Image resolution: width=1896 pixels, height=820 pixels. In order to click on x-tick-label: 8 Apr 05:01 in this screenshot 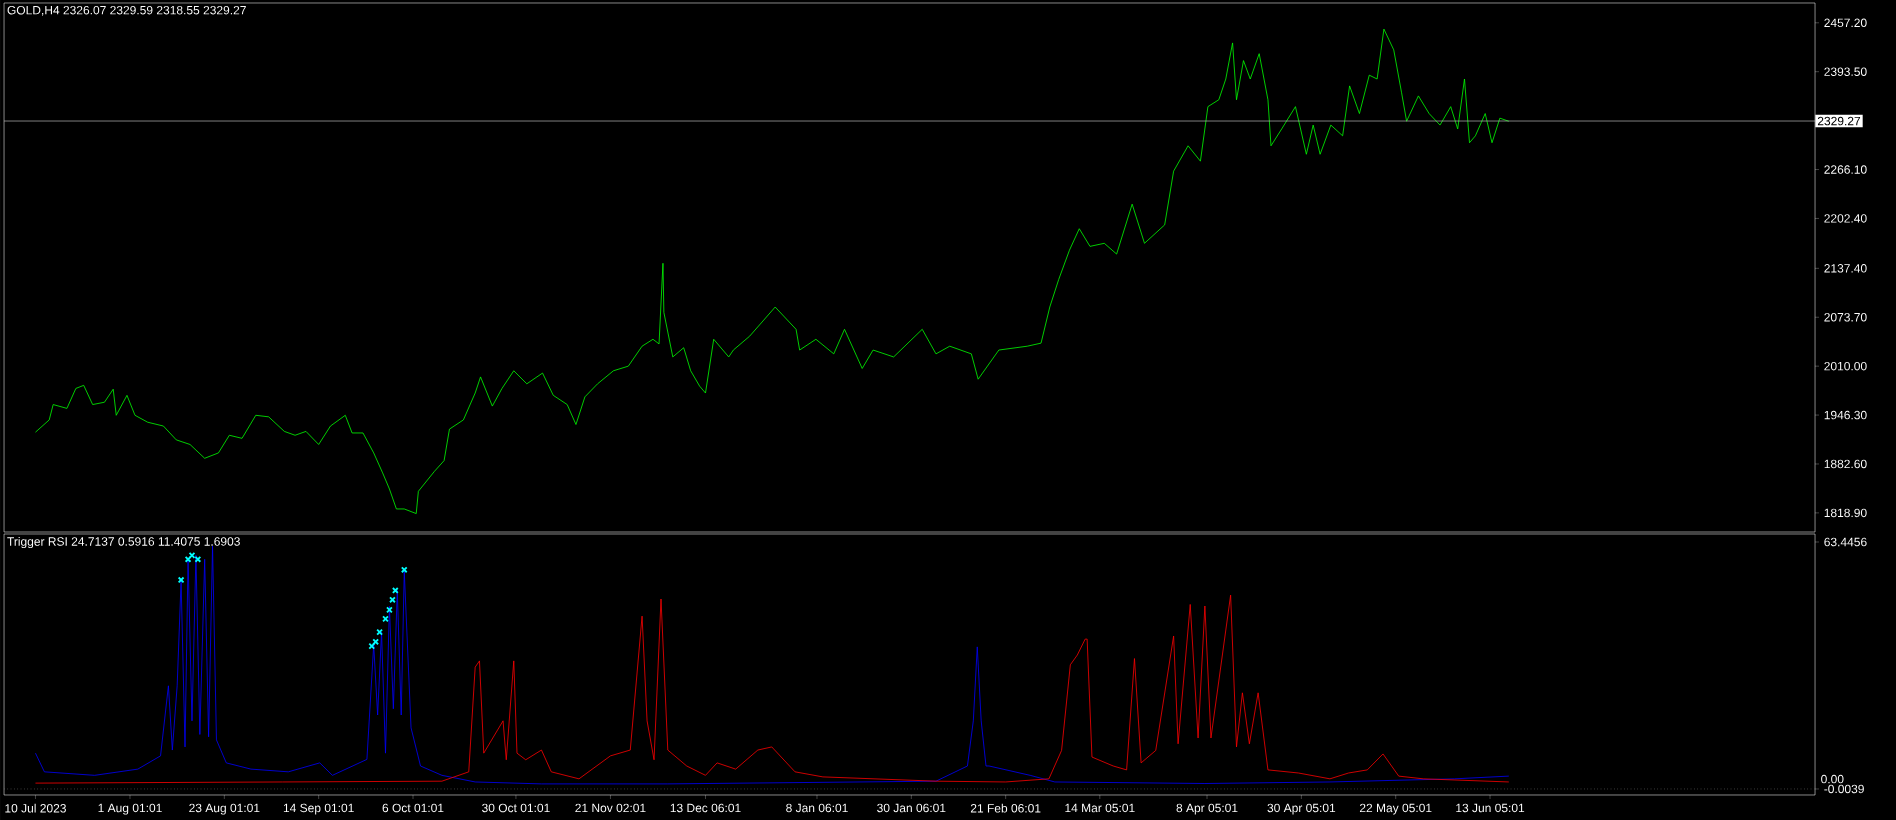, I will do `click(1207, 809)`.